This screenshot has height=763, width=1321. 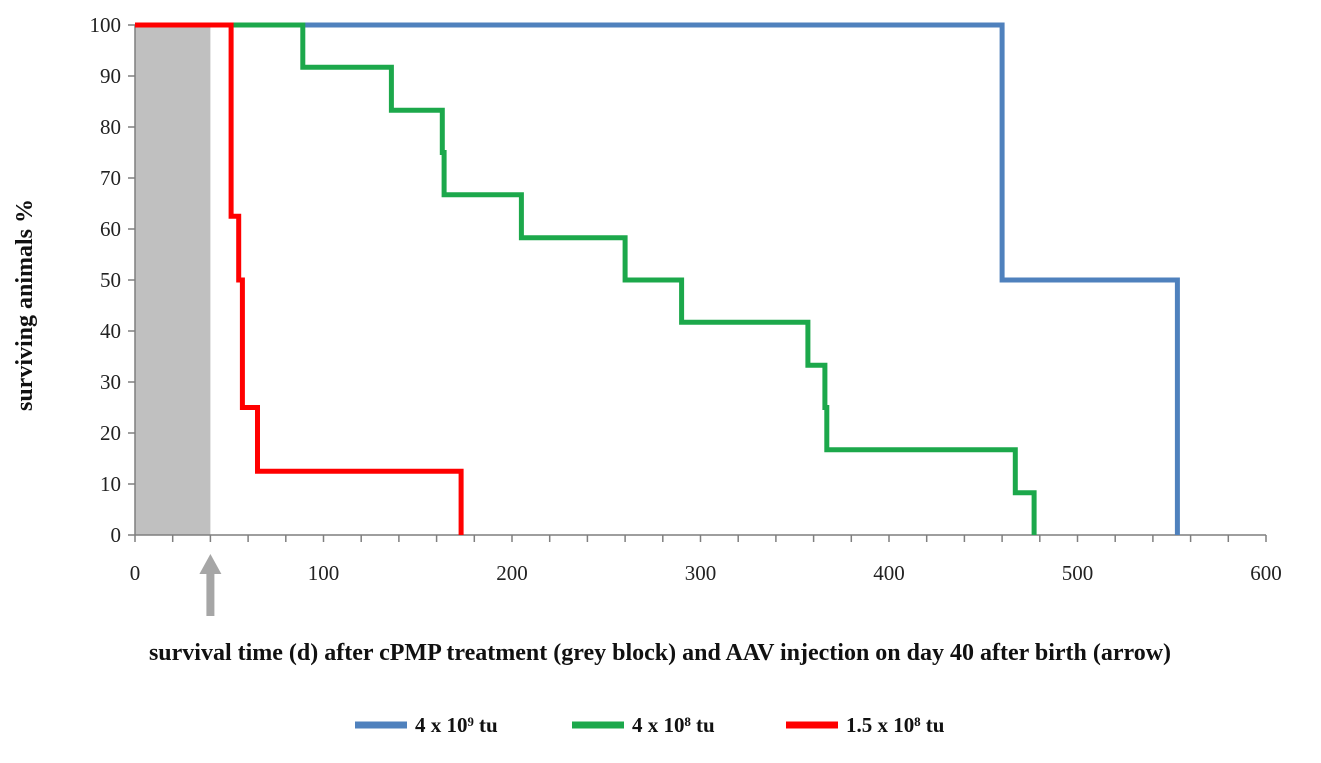 I want to click on x-tick-label: 600, so click(x=1266, y=573).